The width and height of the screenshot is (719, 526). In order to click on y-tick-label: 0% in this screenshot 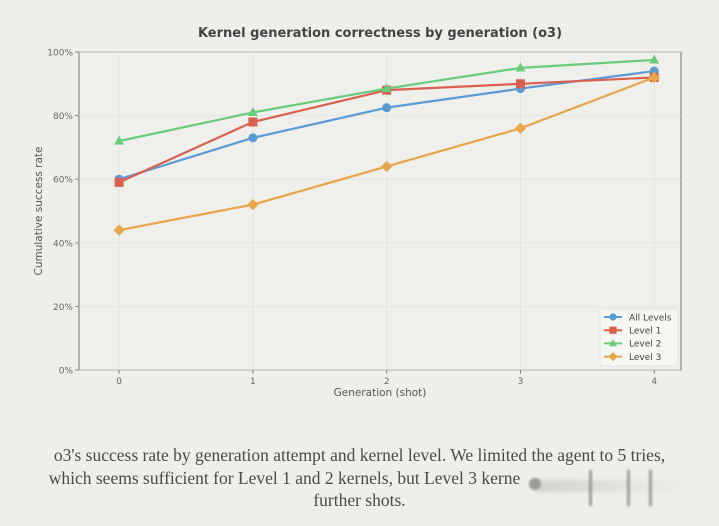, I will do `click(66, 372)`.